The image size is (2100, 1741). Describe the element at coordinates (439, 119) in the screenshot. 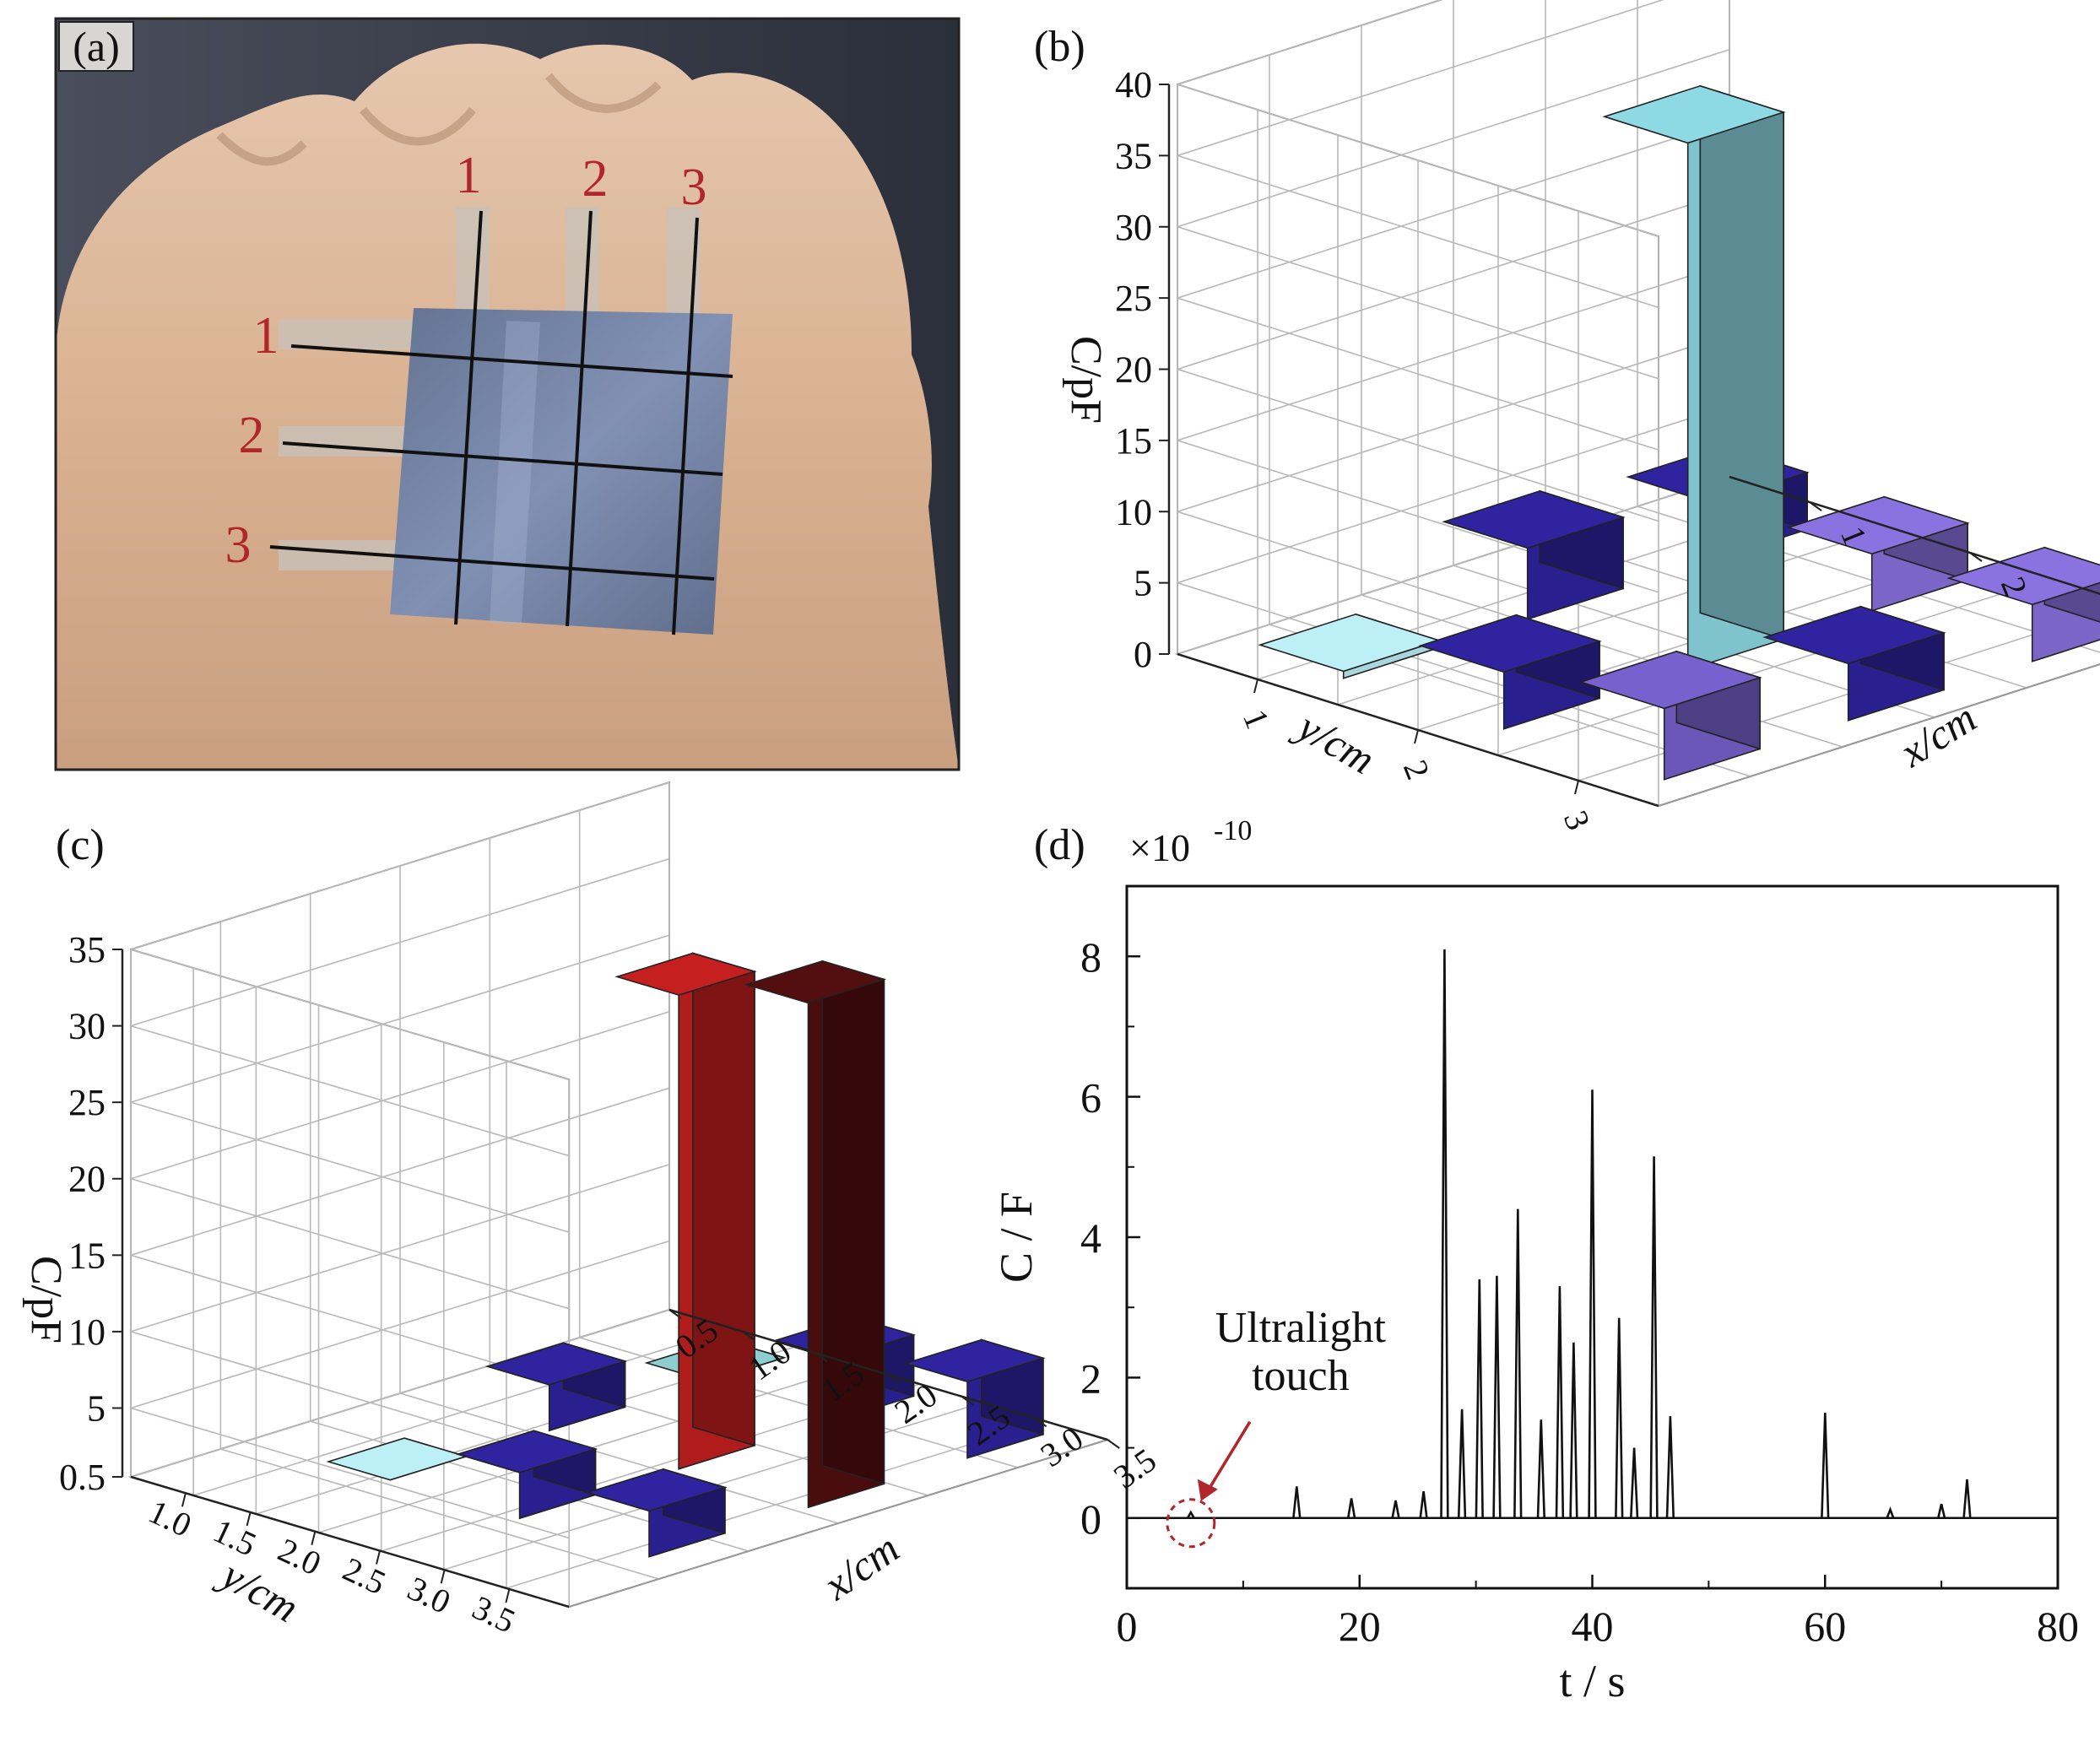

I see `knuckle-shadow` at that location.